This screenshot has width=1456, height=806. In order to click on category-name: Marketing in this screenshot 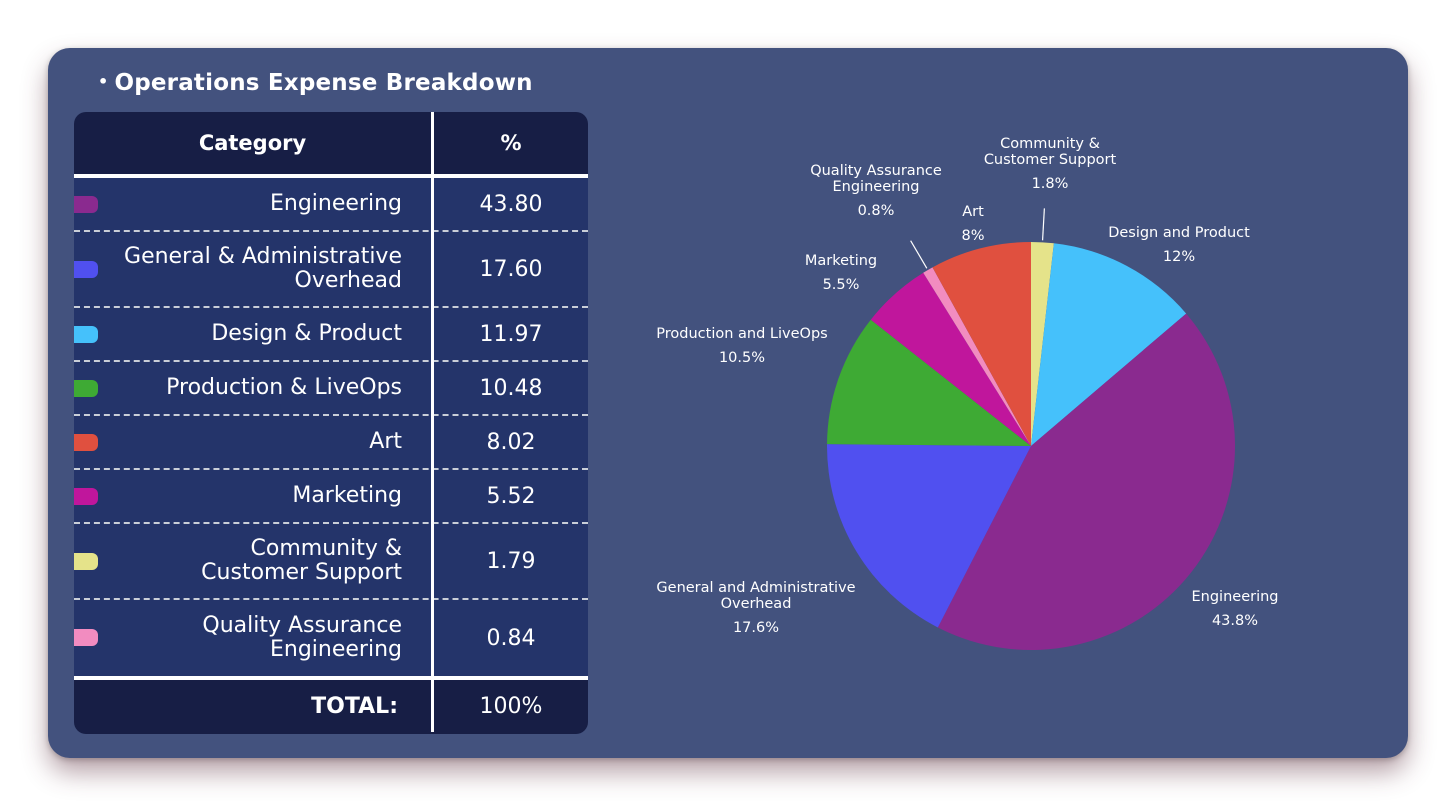, I will do `click(242, 496)`.